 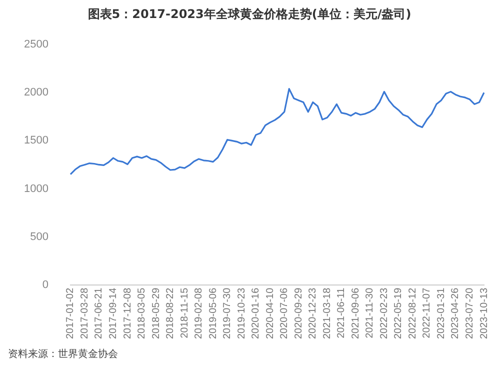 I want to click on x-tick-label: 2017-03-28, so click(x=84, y=313).